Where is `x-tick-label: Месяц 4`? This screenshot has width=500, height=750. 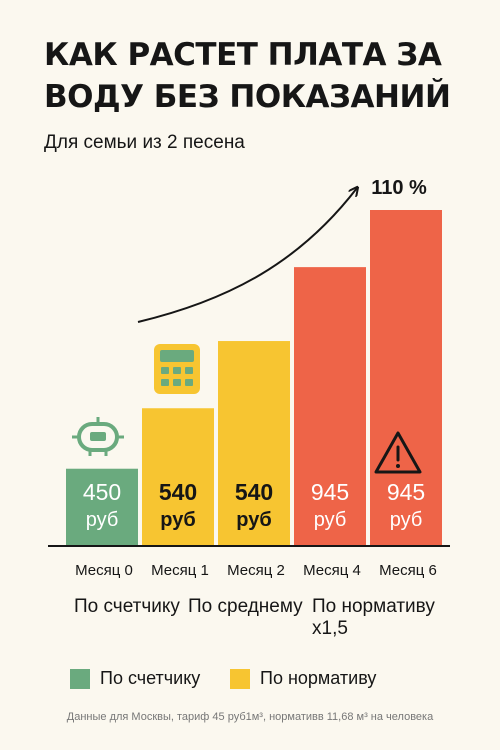
x-tick-label: Месяц 4 is located at coordinates (332, 570).